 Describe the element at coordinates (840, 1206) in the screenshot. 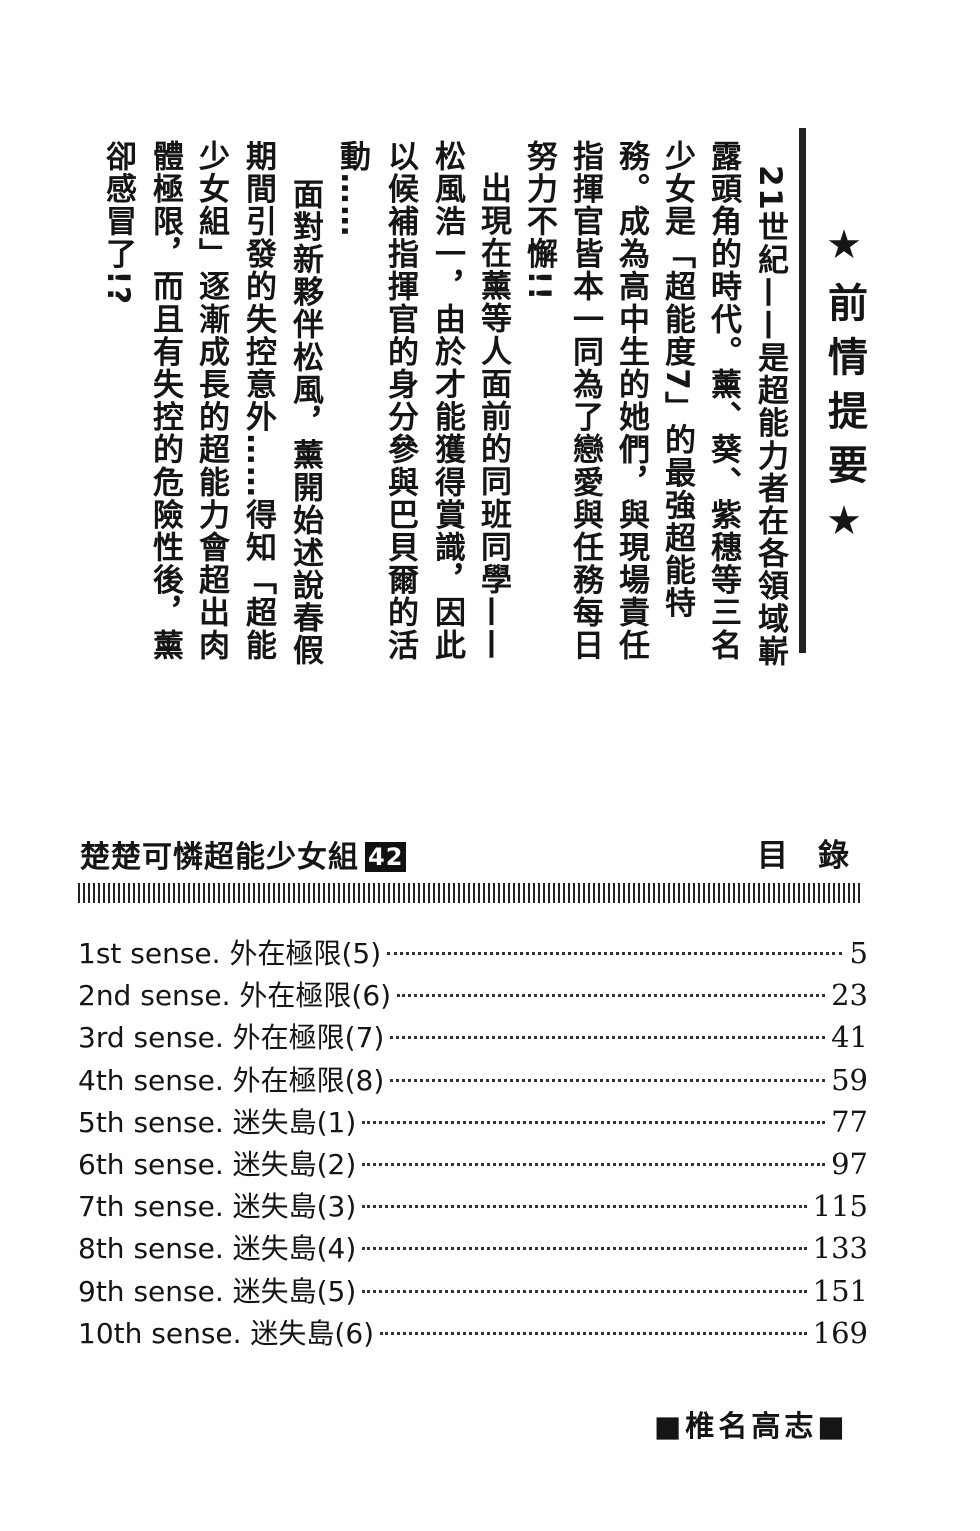

I see `toc-entry-page: 115` at that location.